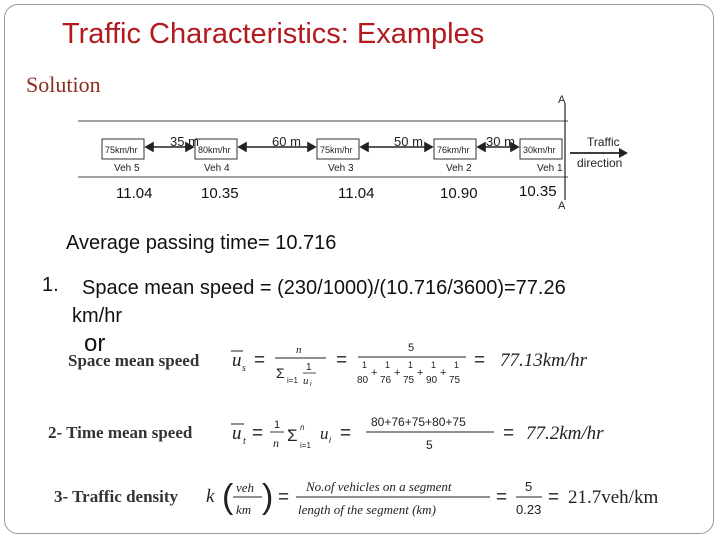 The image size is (720, 540). Describe the element at coordinates (201, 243) in the screenshot. I see `average-passing-time: Average passing time= 10.716` at that location.